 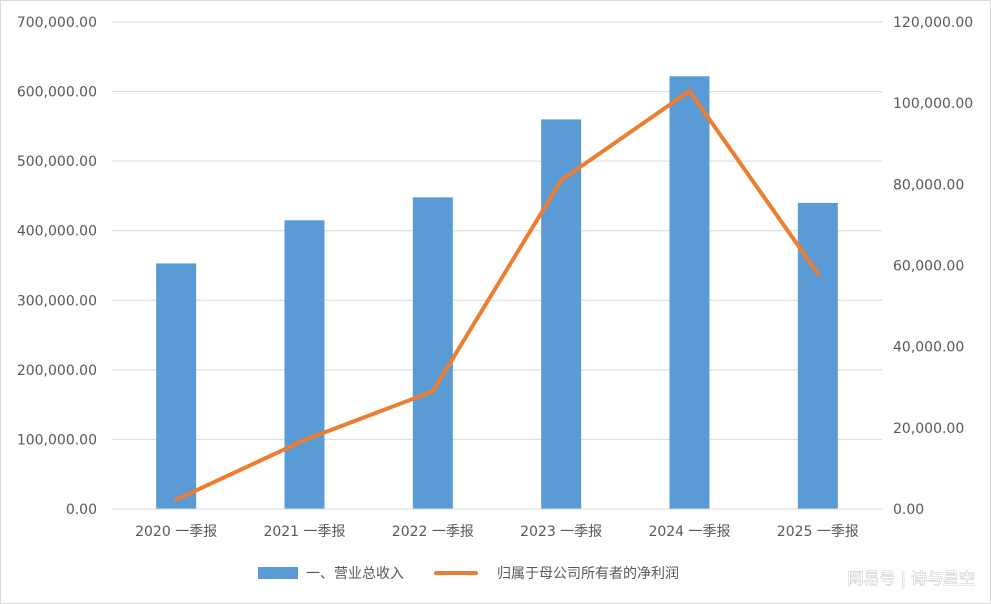 I want to click on x-tick-label: 2020 一季报, so click(x=176, y=532).